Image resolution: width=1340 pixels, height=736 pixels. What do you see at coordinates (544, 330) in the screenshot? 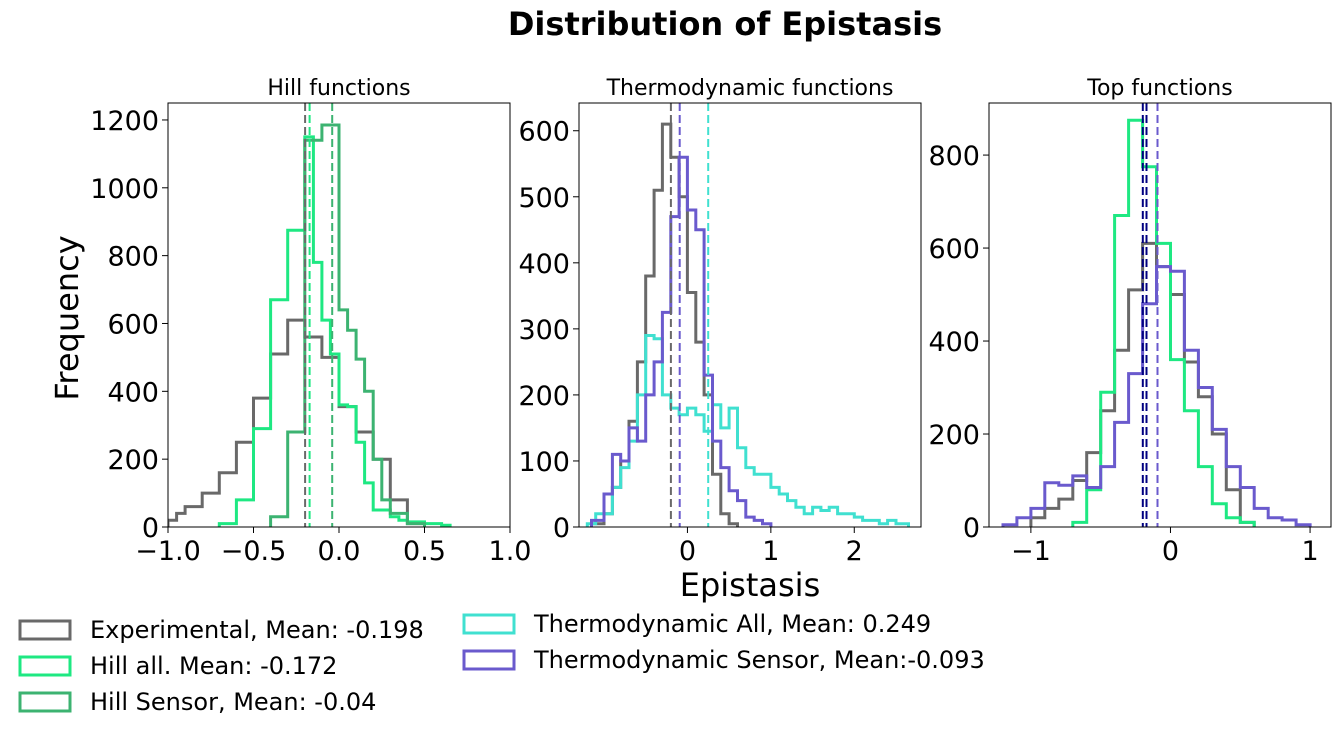
I see `y-tick-label: 300` at bounding box center [544, 330].